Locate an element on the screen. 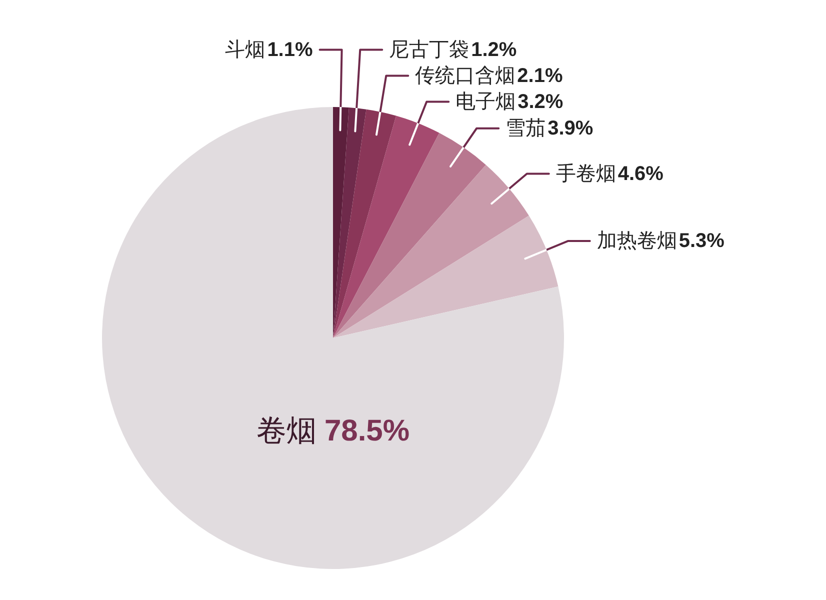 The width and height of the screenshot is (826, 600). data-label: 1.1% is located at coordinates (290, 49).